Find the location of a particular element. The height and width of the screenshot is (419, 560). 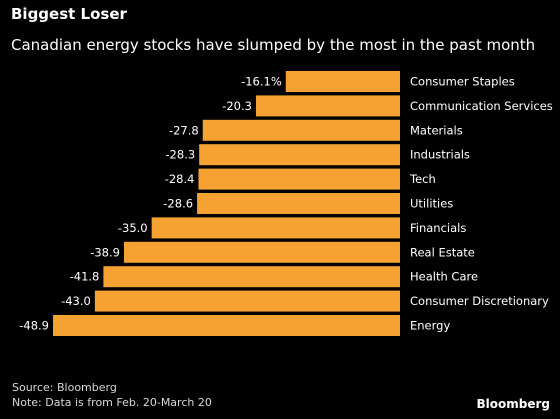

bar-utilities is located at coordinates (298, 203).